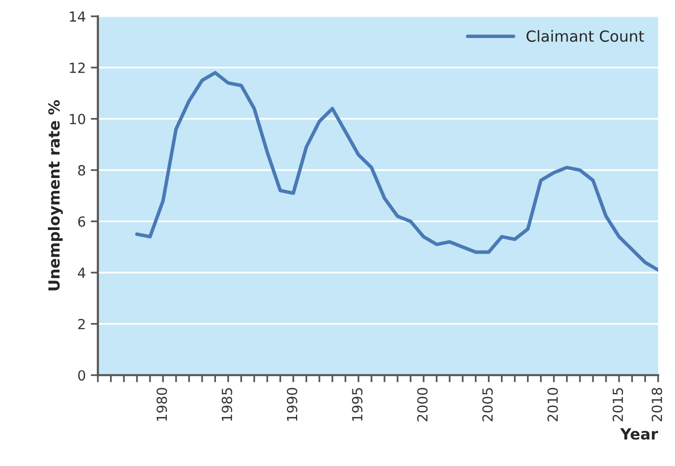 This screenshot has height=466, width=675. What do you see at coordinates (55, 195) in the screenshot?
I see `y-axis-title: Unemployment rate %` at bounding box center [55, 195].